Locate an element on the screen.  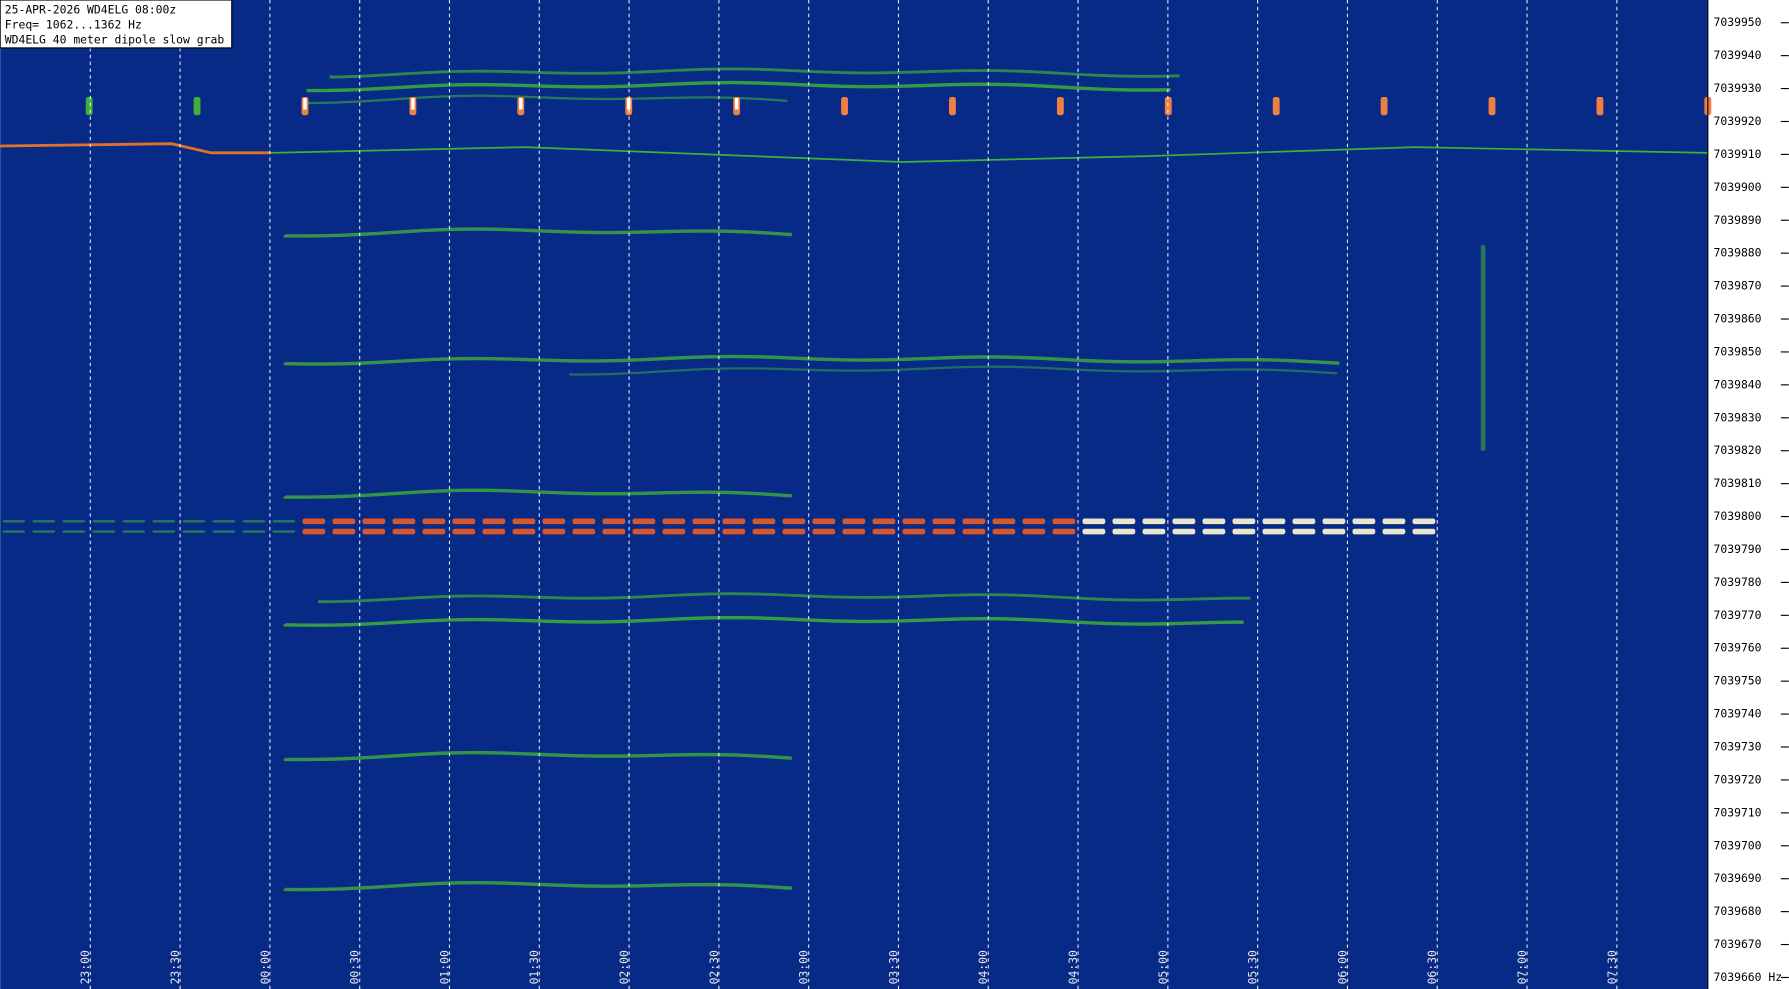
y-tick-label: 7039930 is located at coordinates (1738, 88).